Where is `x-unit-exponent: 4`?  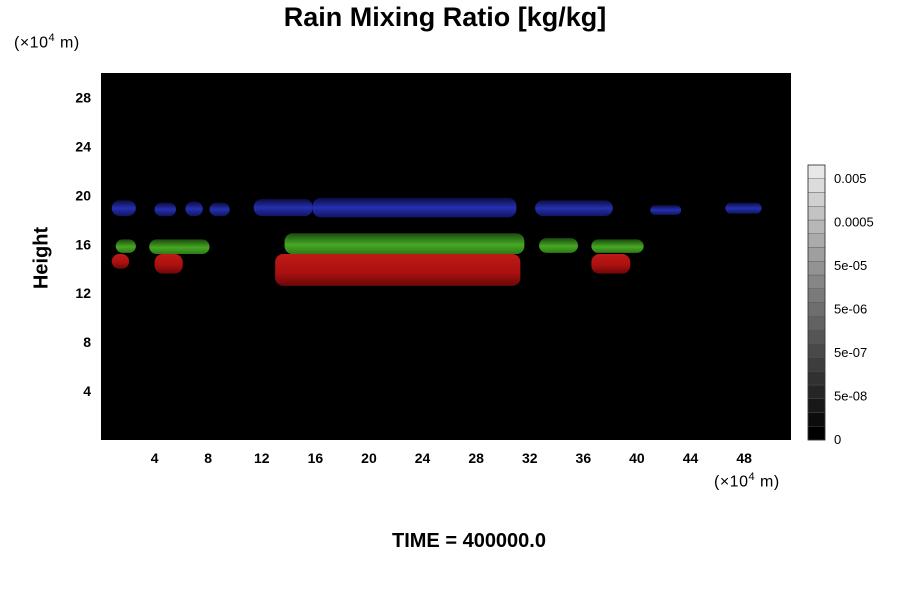 x-unit-exponent: 4 is located at coordinates (752, 477).